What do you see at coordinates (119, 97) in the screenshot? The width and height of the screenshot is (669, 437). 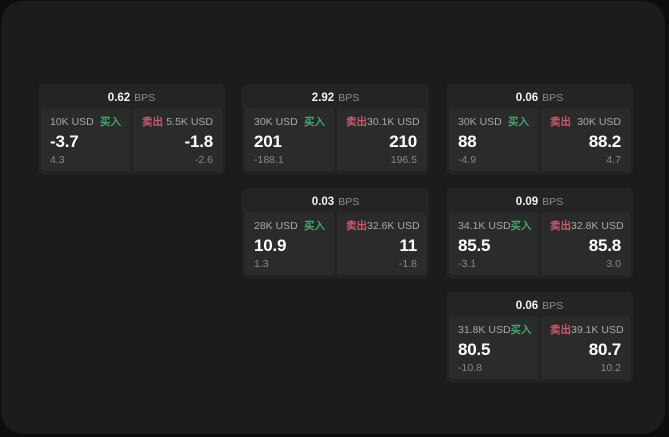 I see `bps-value: 0.62` at bounding box center [119, 97].